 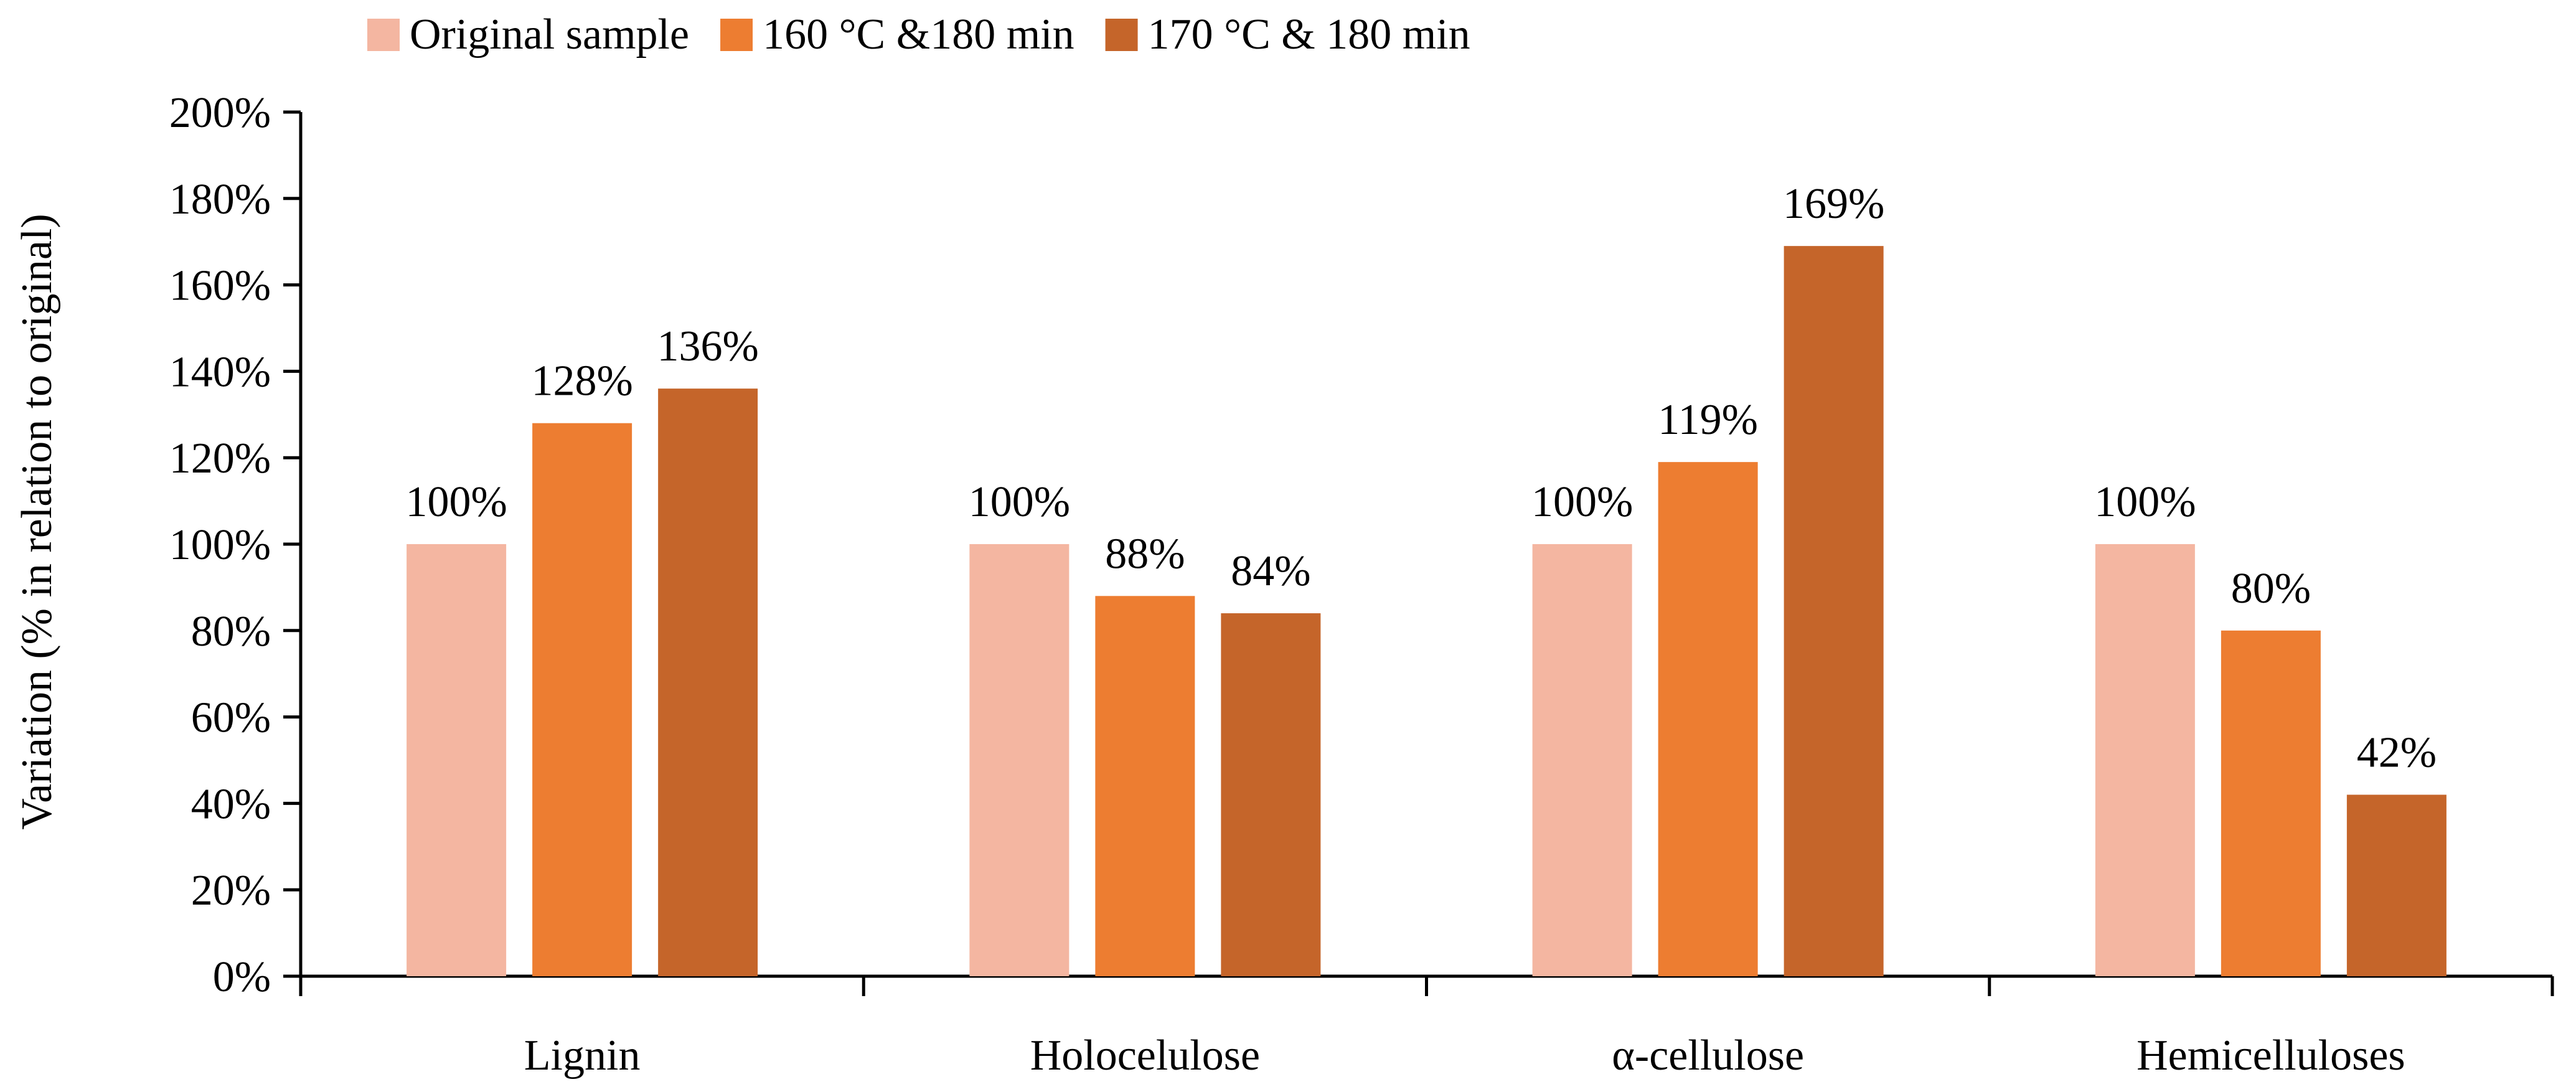 What do you see at coordinates (2145, 760) in the screenshot?
I see `bar-original-sample-hemicelluloses` at bounding box center [2145, 760].